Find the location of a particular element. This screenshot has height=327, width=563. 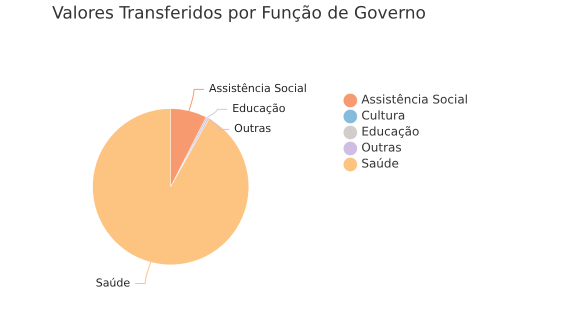

slice-label: Educação is located at coordinates (259, 109).